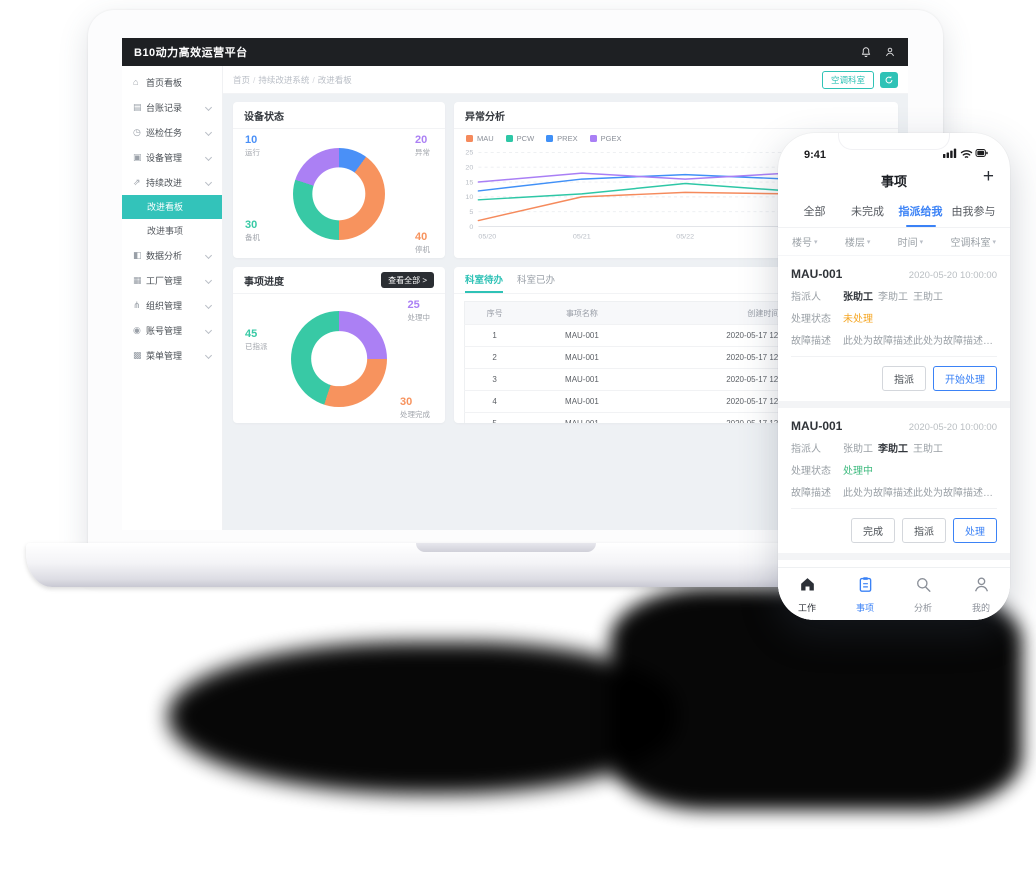 The width and height of the screenshot is (1036, 870). Describe the element at coordinates (172, 305) in the screenshot. I see `sidebar-item-org: ⋔ 组织管理` at that location.